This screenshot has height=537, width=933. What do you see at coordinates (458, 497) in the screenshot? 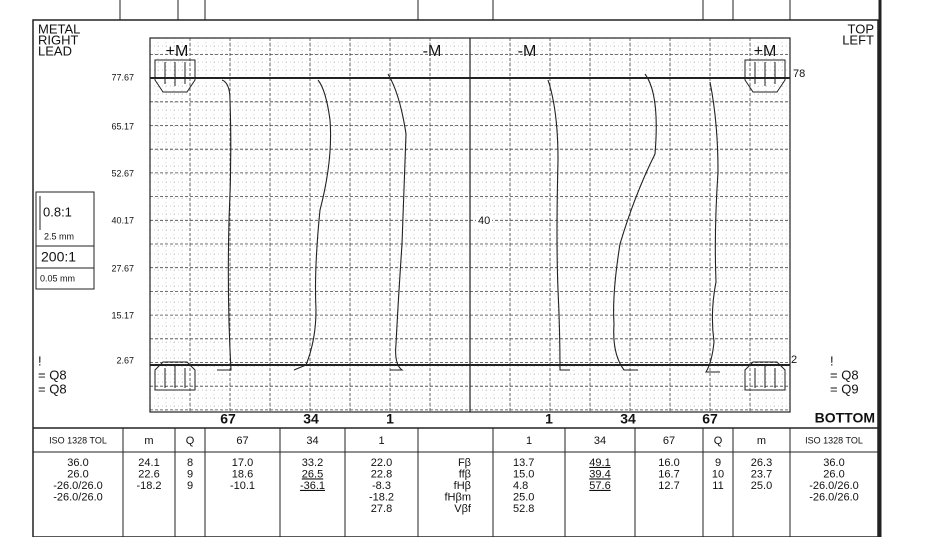
I see `table-cell: fHβm` at bounding box center [458, 497].